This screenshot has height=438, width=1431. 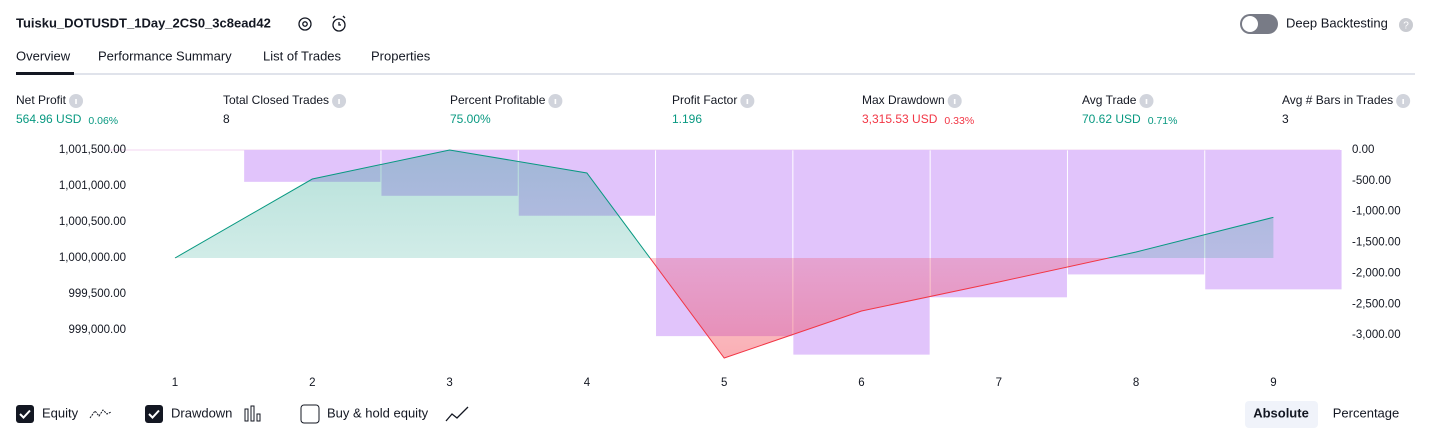 What do you see at coordinates (498, 100) in the screenshot?
I see `metric-label: Percent Profitable` at bounding box center [498, 100].